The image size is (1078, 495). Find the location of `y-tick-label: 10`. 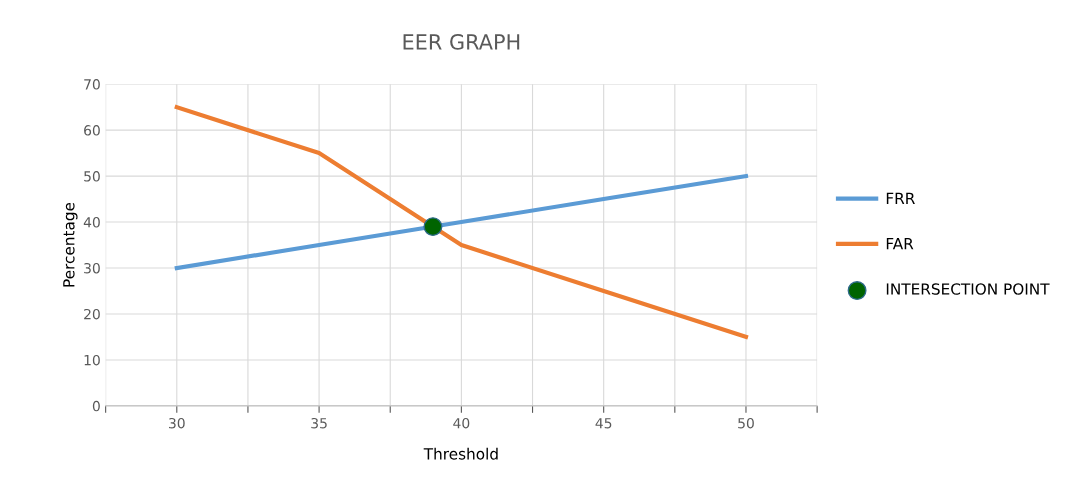

y-tick-label: 10 is located at coordinates (92, 360).